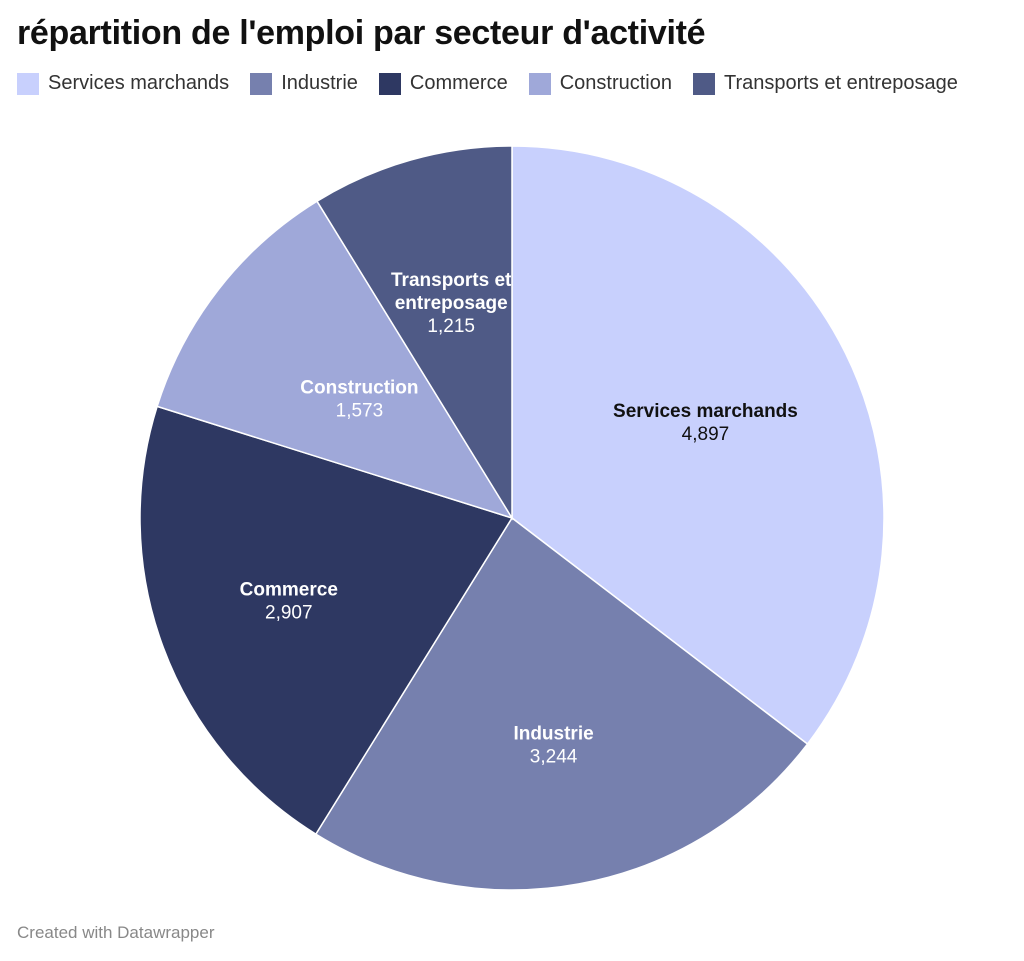 This screenshot has height=961, width=1024. I want to click on footer-credit: Created with Datawrapper, so click(116, 932).